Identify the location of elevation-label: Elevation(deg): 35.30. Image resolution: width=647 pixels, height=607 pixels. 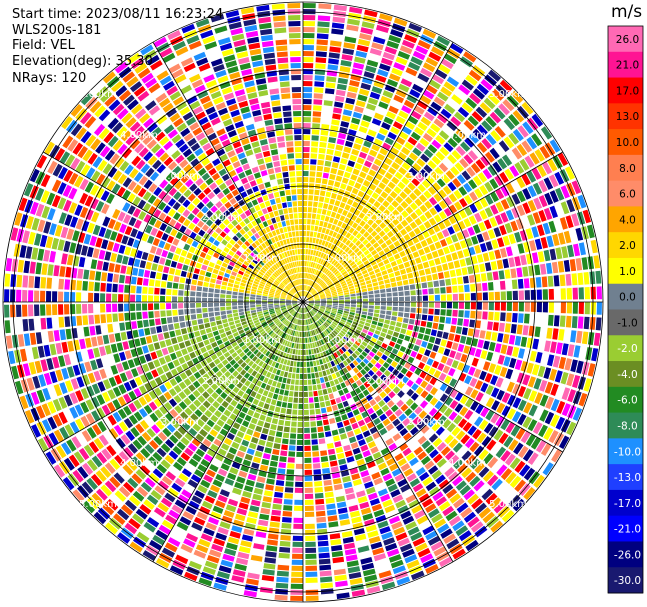
(82, 61).